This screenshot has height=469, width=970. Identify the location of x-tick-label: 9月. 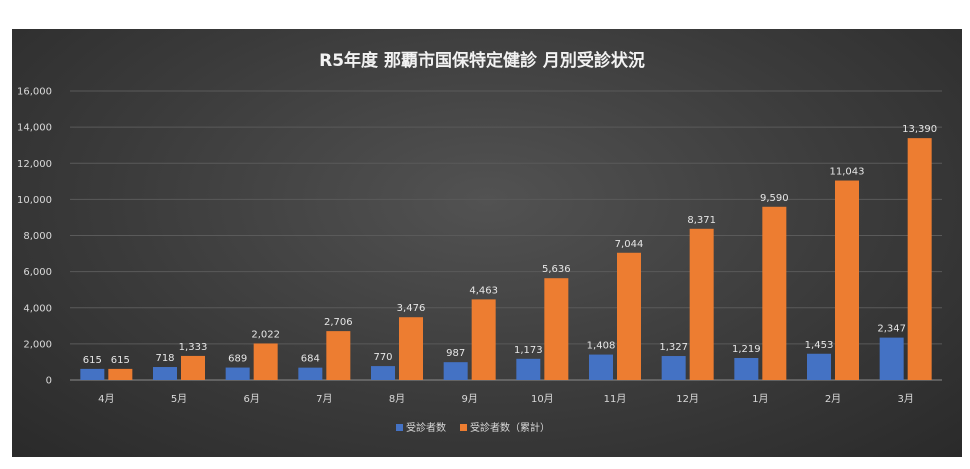
(469, 399).